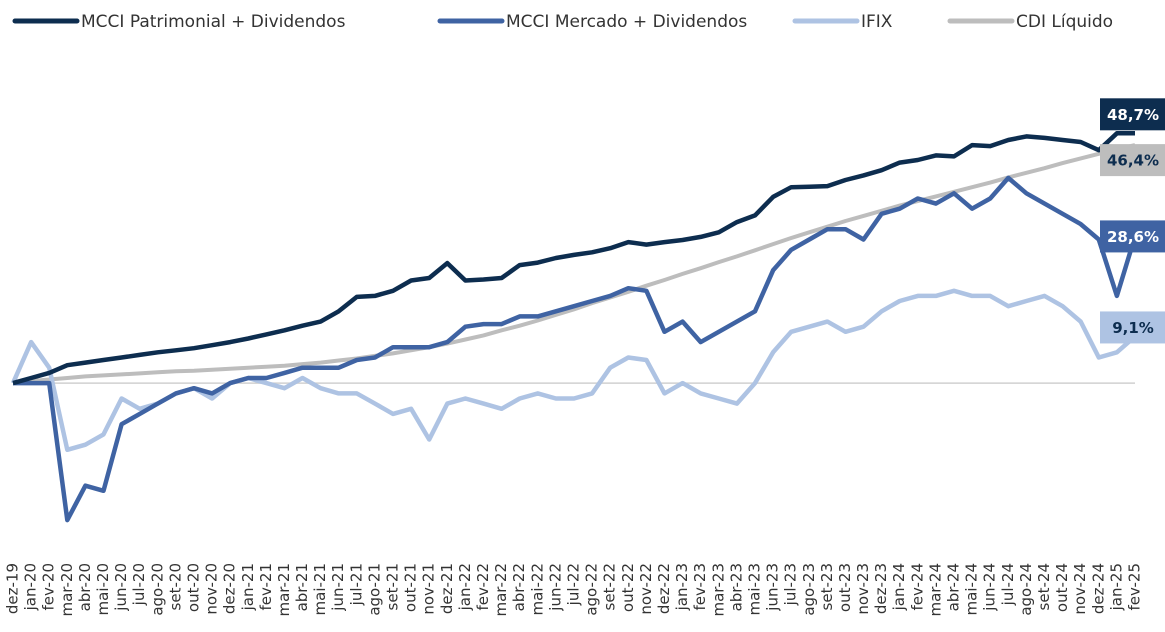 This screenshot has height=632, width=1165. I want to click on end-label: 28,6%, so click(1133, 237).